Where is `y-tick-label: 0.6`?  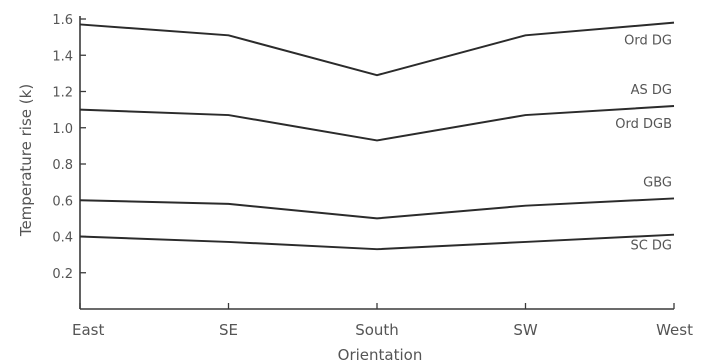 y-tick-label: 0.6 is located at coordinates (62, 201).